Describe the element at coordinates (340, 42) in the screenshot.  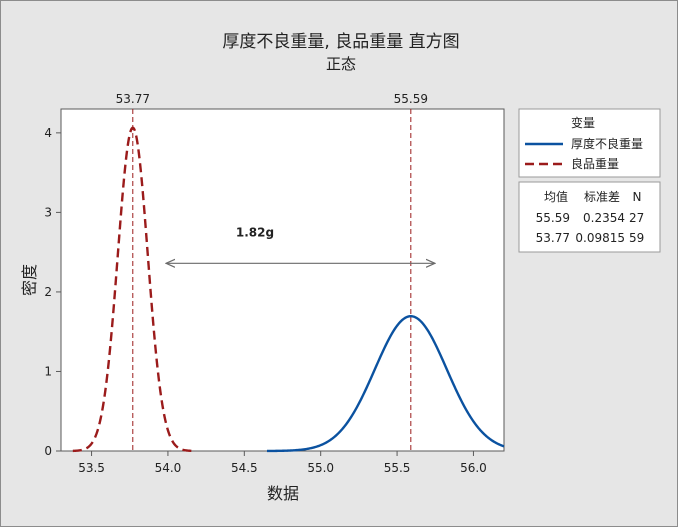
I see `chart-title: 厚度不良重量, 良品重量 直方图` at that location.